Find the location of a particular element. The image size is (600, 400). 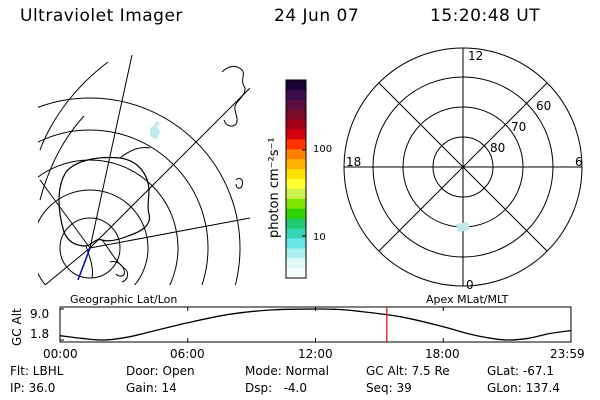

mlat-label-70: 70 is located at coordinates (518, 127).